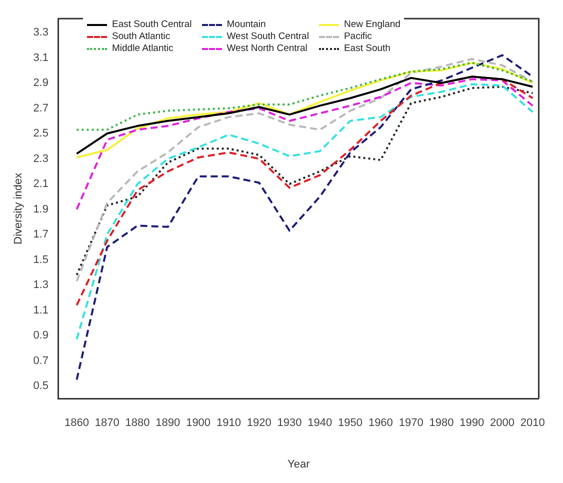  What do you see at coordinates (152, 24) in the screenshot?
I see `legend-label: East South Central` at bounding box center [152, 24].